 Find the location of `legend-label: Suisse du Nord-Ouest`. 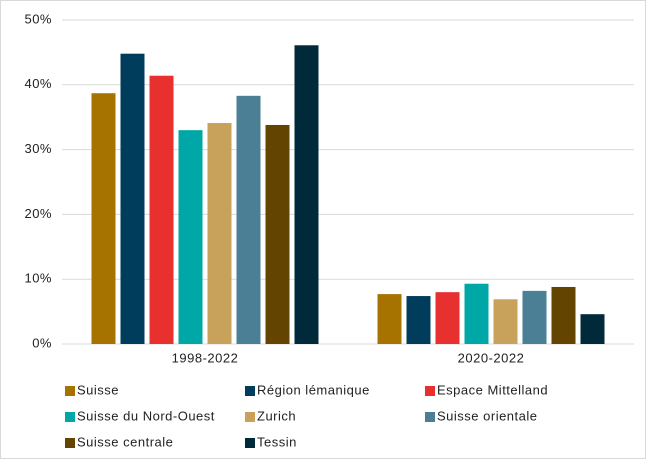

legend-label: Suisse du Nord-Ouest is located at coordinates (146, 415).